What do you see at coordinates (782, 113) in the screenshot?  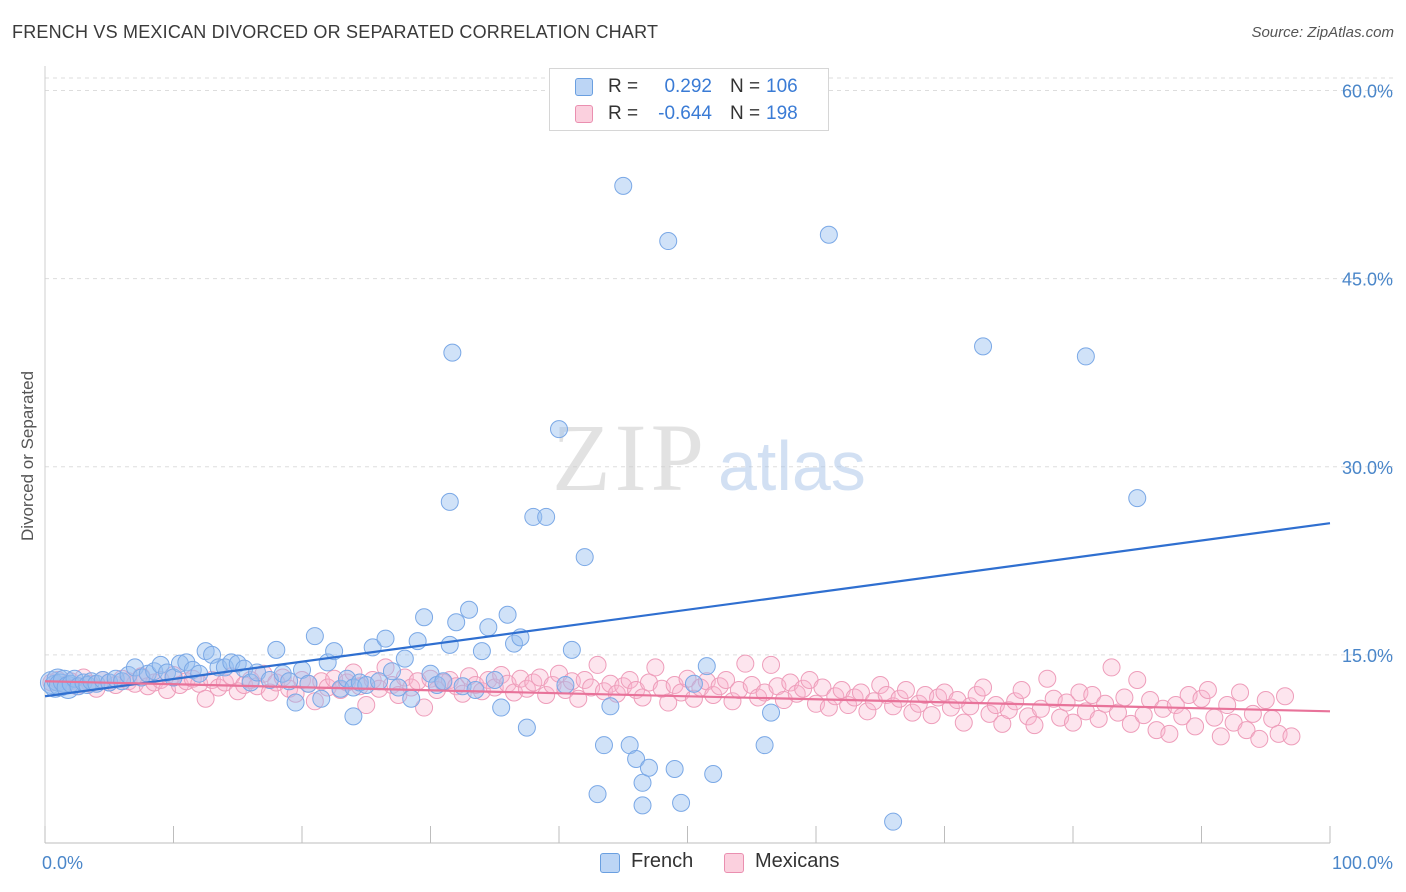 I see `legend-n-value: 198` at bounding box center [782, 113].